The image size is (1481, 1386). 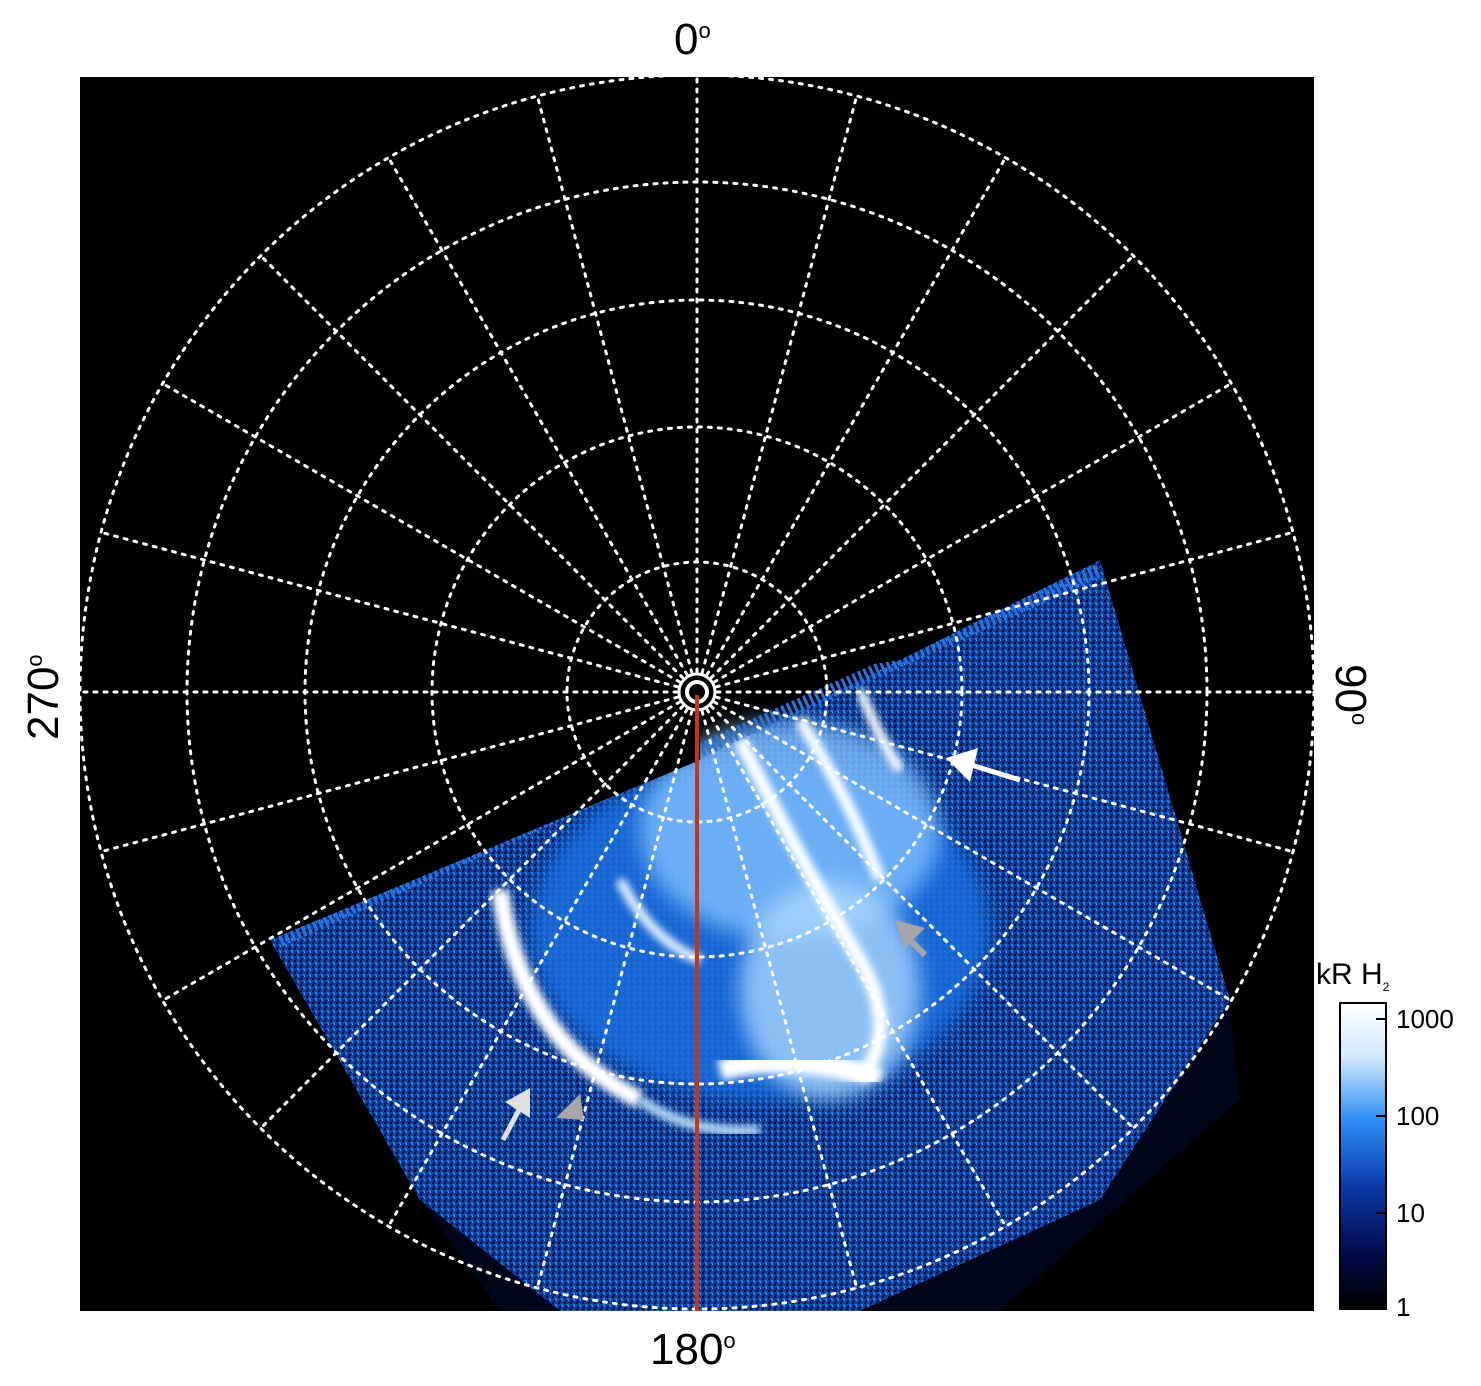 I want to click on colorbar-ticks, so click(x=1381, y=1116).